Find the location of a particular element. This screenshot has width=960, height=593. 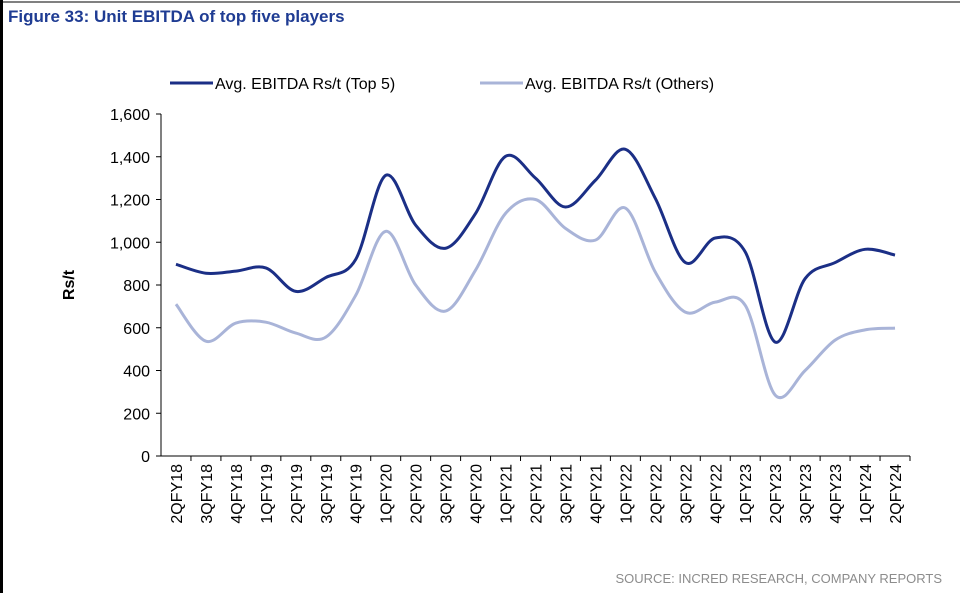

legend-label: Avg. EBITDA Rs/t (Top 5) is located at coordinates (305, 84).